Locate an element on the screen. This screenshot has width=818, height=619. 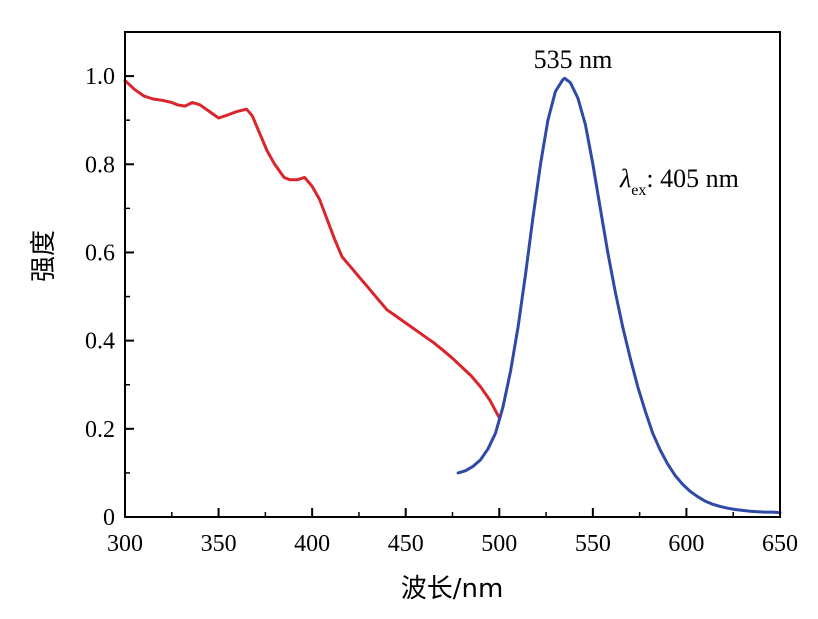
y-tick-label: 0.4 is located at coordinates (100, 342).